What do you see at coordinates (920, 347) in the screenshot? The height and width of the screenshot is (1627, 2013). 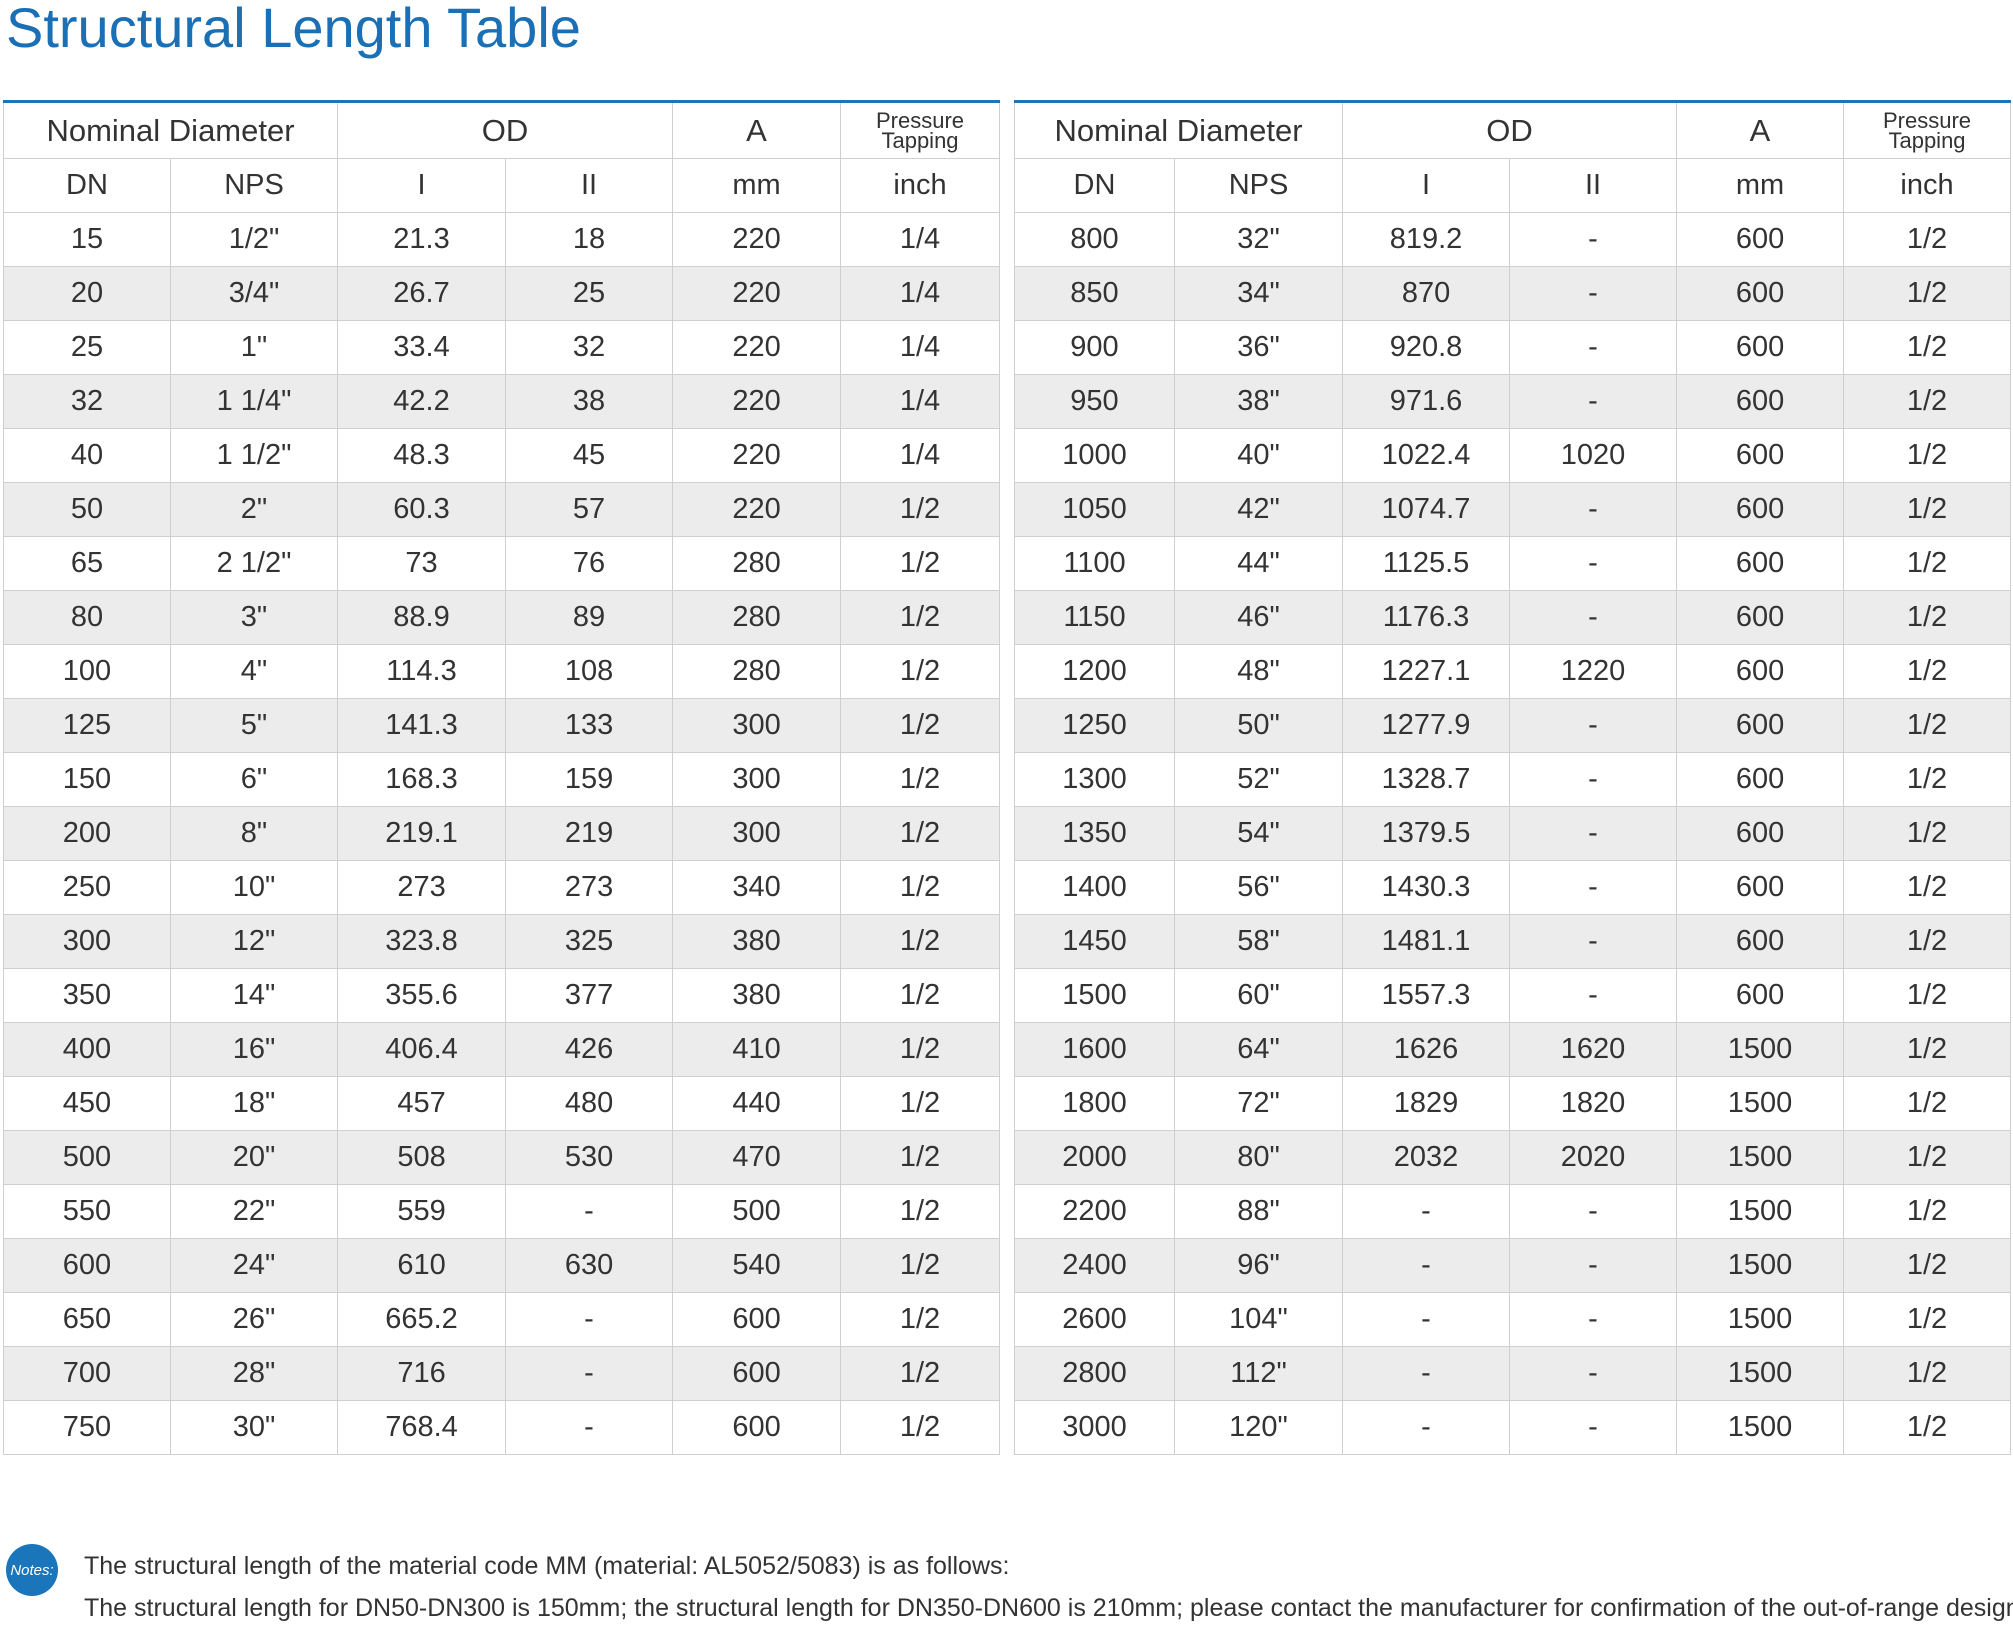 I see `cell: 1/4` at bounding box center [920, 347].